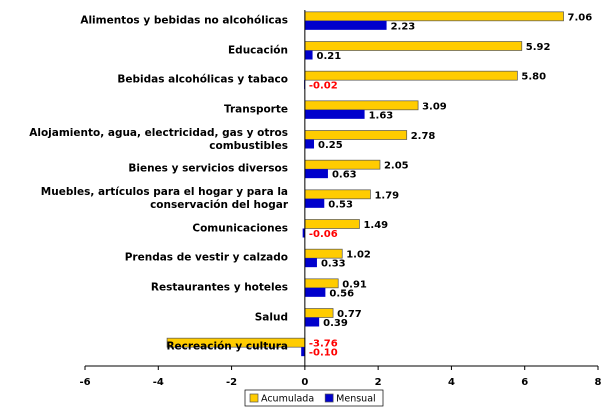  I want to click on category-label: Transporte, so click(255, 109).